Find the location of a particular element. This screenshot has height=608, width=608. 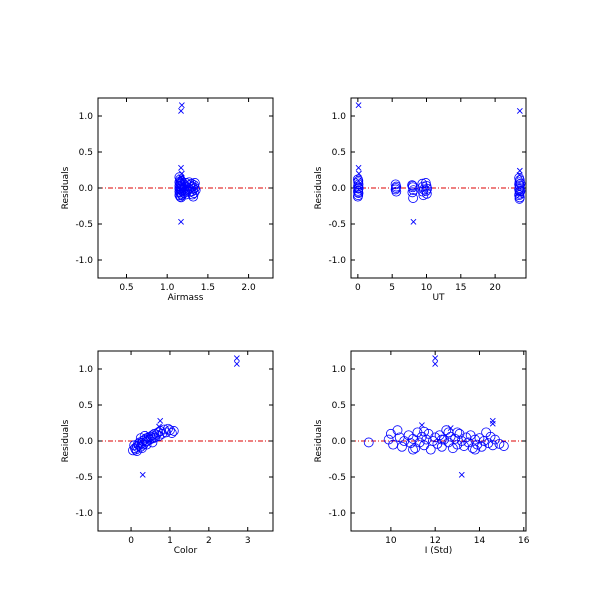

x-tick-label: 2 is located at coordinates (209, 541).